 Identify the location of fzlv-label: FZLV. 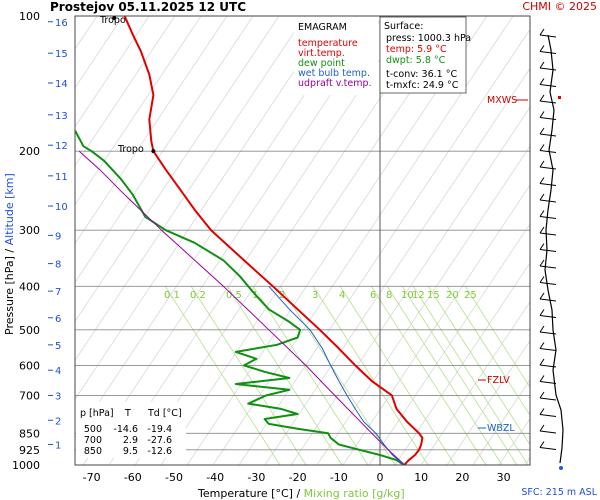
(498, 380).